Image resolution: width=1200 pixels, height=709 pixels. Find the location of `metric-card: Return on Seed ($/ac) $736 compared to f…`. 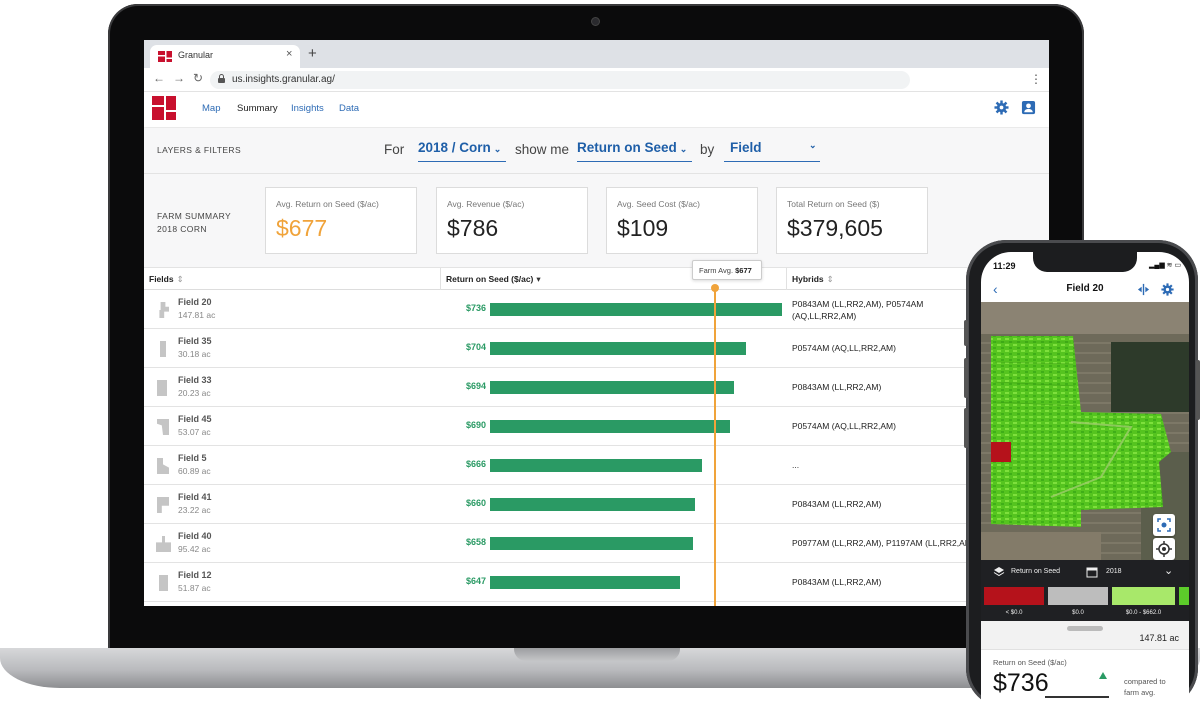

metric-card: Return on Seed ($/ac) $736 compared to f… is located at coordinates (1085, 678).